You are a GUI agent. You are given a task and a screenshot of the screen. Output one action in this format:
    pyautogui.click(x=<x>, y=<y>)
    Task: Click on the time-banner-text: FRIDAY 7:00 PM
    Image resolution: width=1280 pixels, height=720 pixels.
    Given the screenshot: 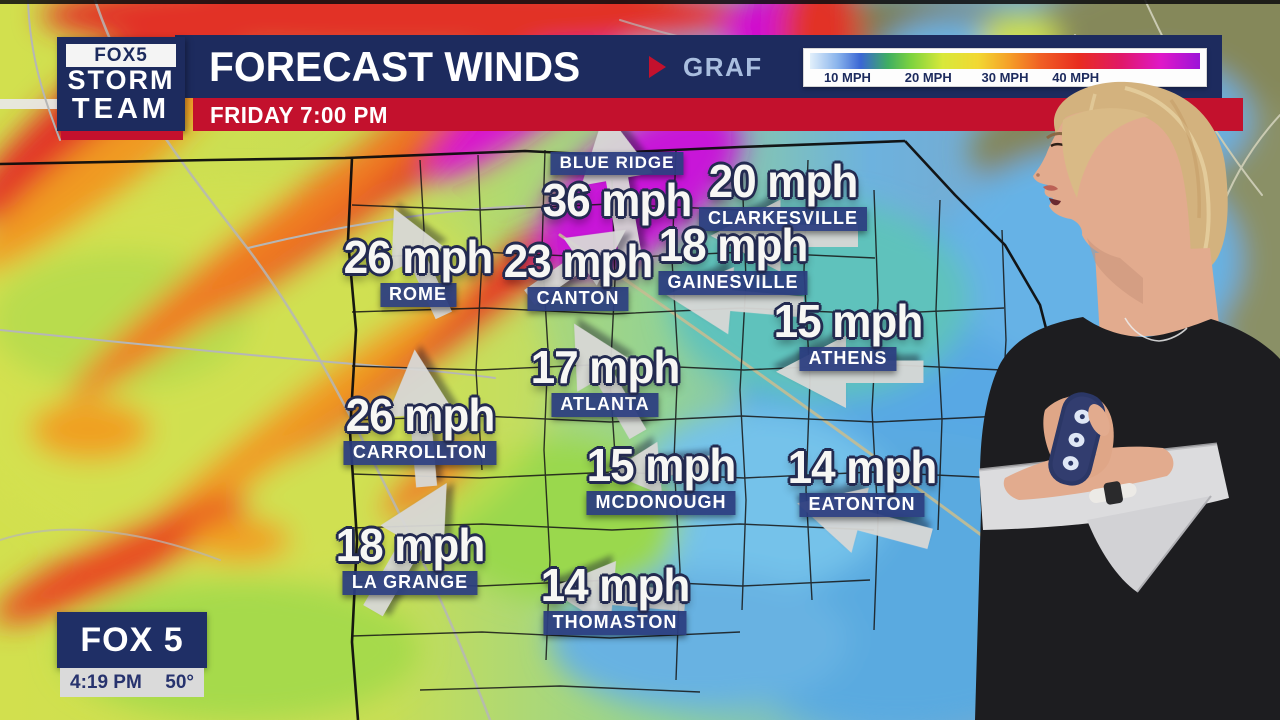 What is the action you would take?
    pyautogui.click(x=299, y=115)
    